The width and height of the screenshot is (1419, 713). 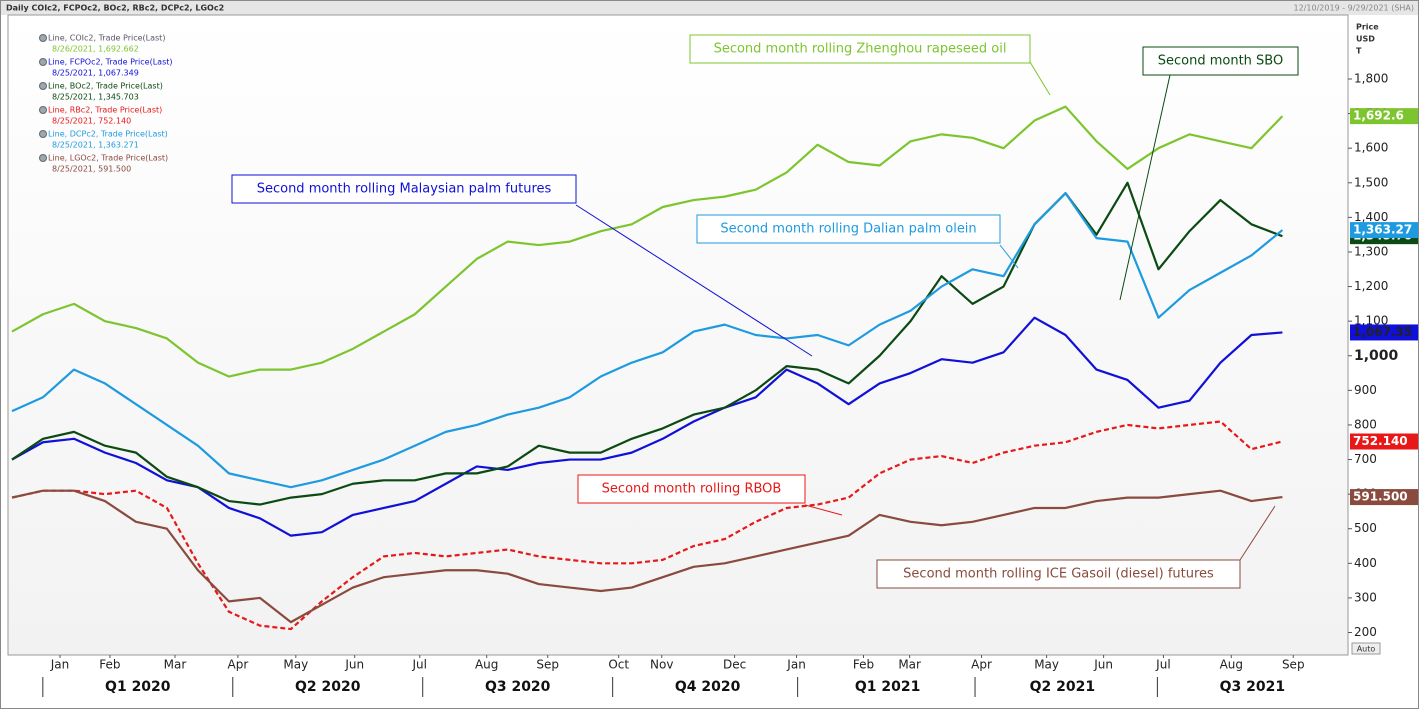 I want to click on header-bar, so click(x=709, y=7).